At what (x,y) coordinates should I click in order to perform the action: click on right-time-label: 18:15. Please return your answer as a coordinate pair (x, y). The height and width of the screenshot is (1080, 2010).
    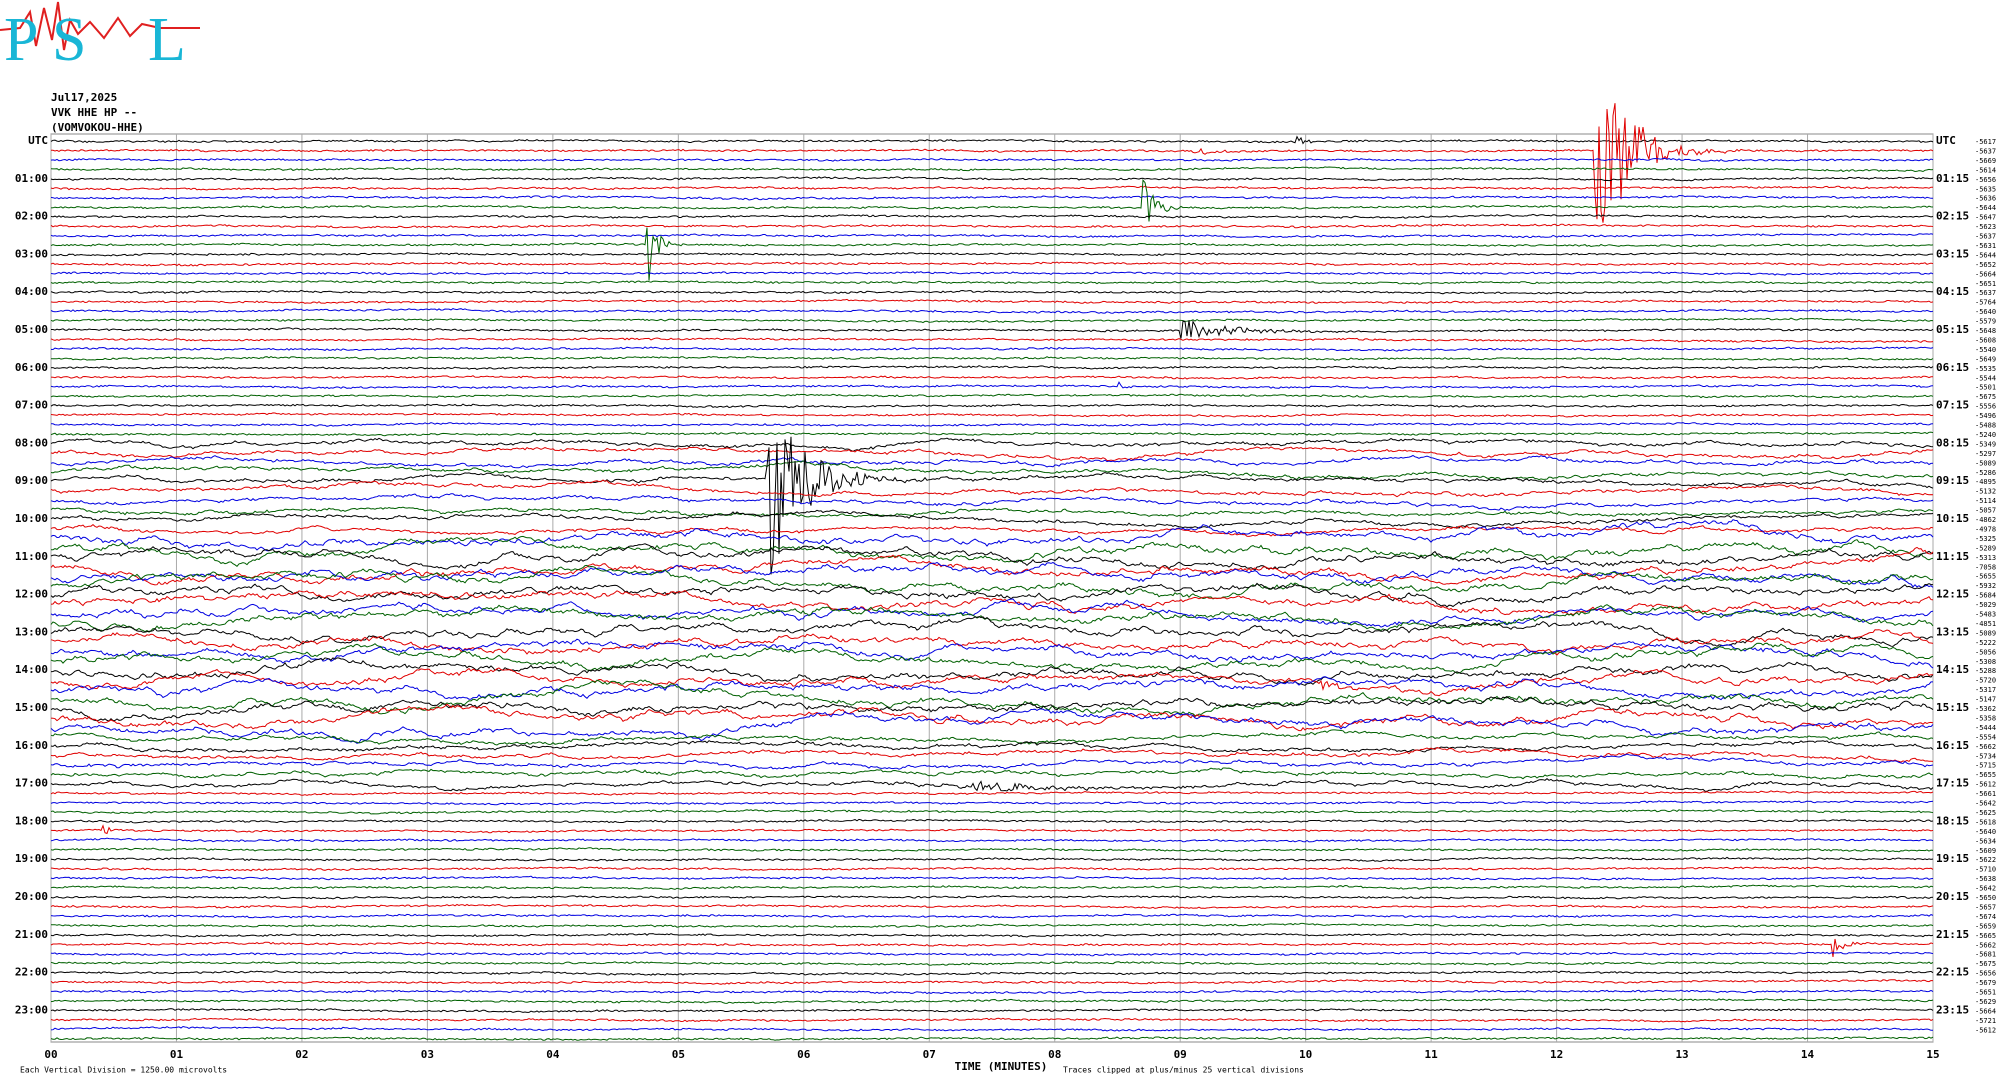
    Looking at the image, I should click on (1952, 820).